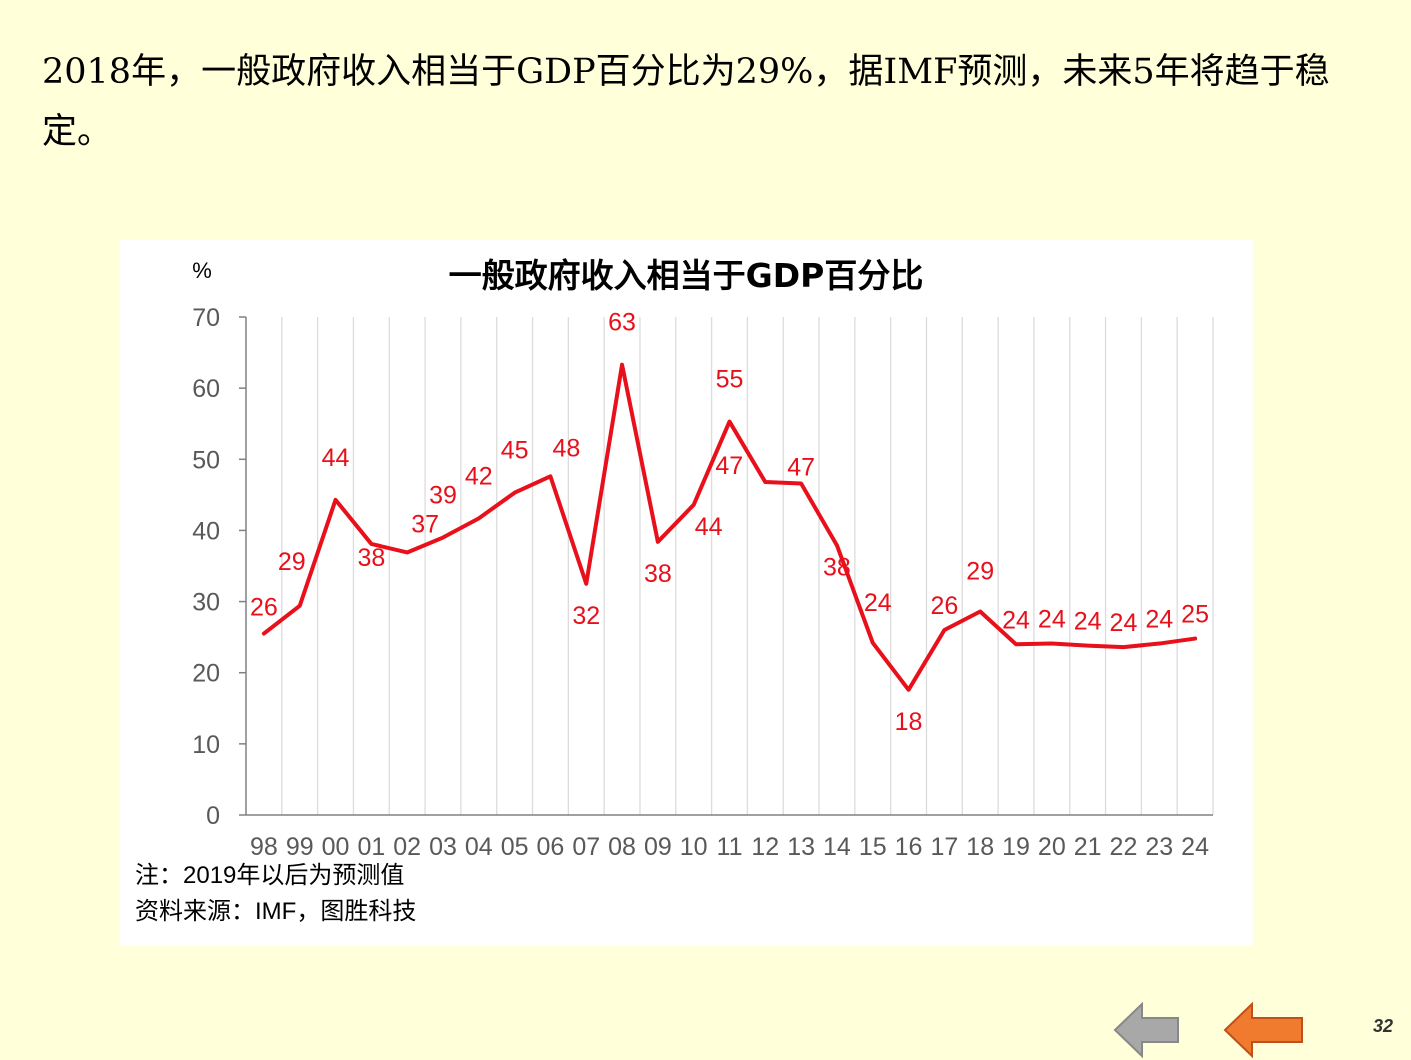  Describe the element at coordinates (944, 847) in the screenshot. I see `x-tick-label: 17` at that location.